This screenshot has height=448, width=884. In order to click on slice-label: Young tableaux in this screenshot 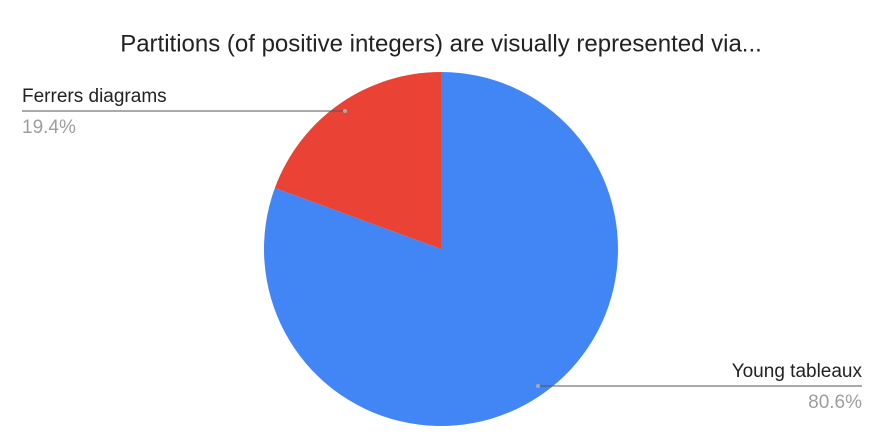, I will do `click(797, 371)`.